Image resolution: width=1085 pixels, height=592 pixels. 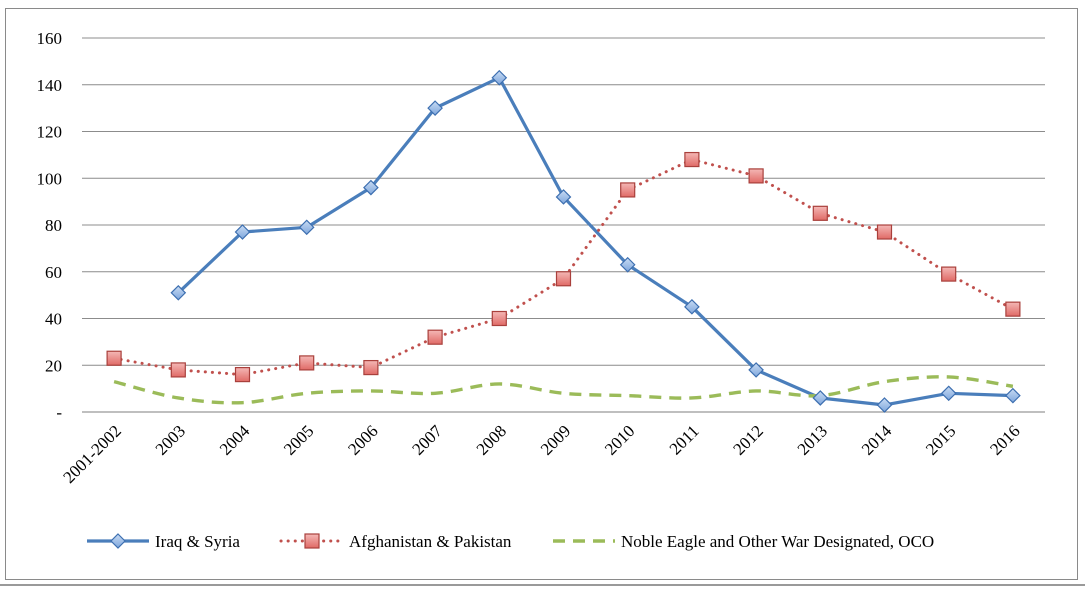 What do you see at coordinates (747, 439) in the screenshot?
I see `x-tick-label: 2012` at bounding box center [747, 439].